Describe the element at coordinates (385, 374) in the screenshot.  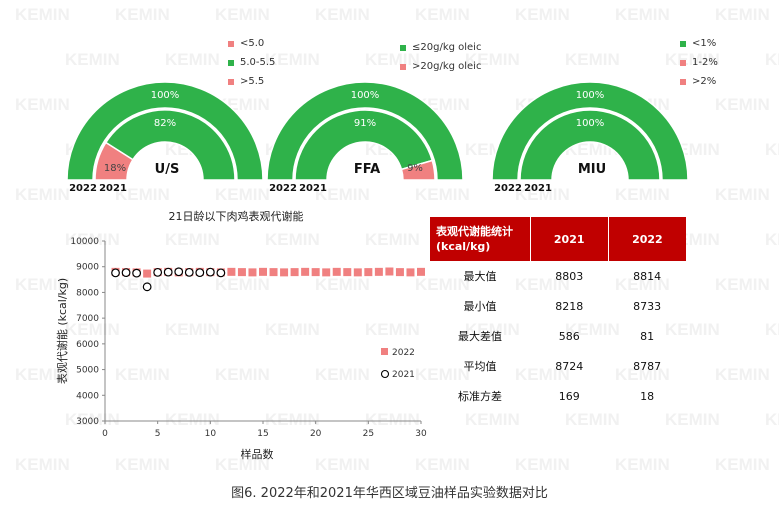
I see `legend-marker-2021` at that location.